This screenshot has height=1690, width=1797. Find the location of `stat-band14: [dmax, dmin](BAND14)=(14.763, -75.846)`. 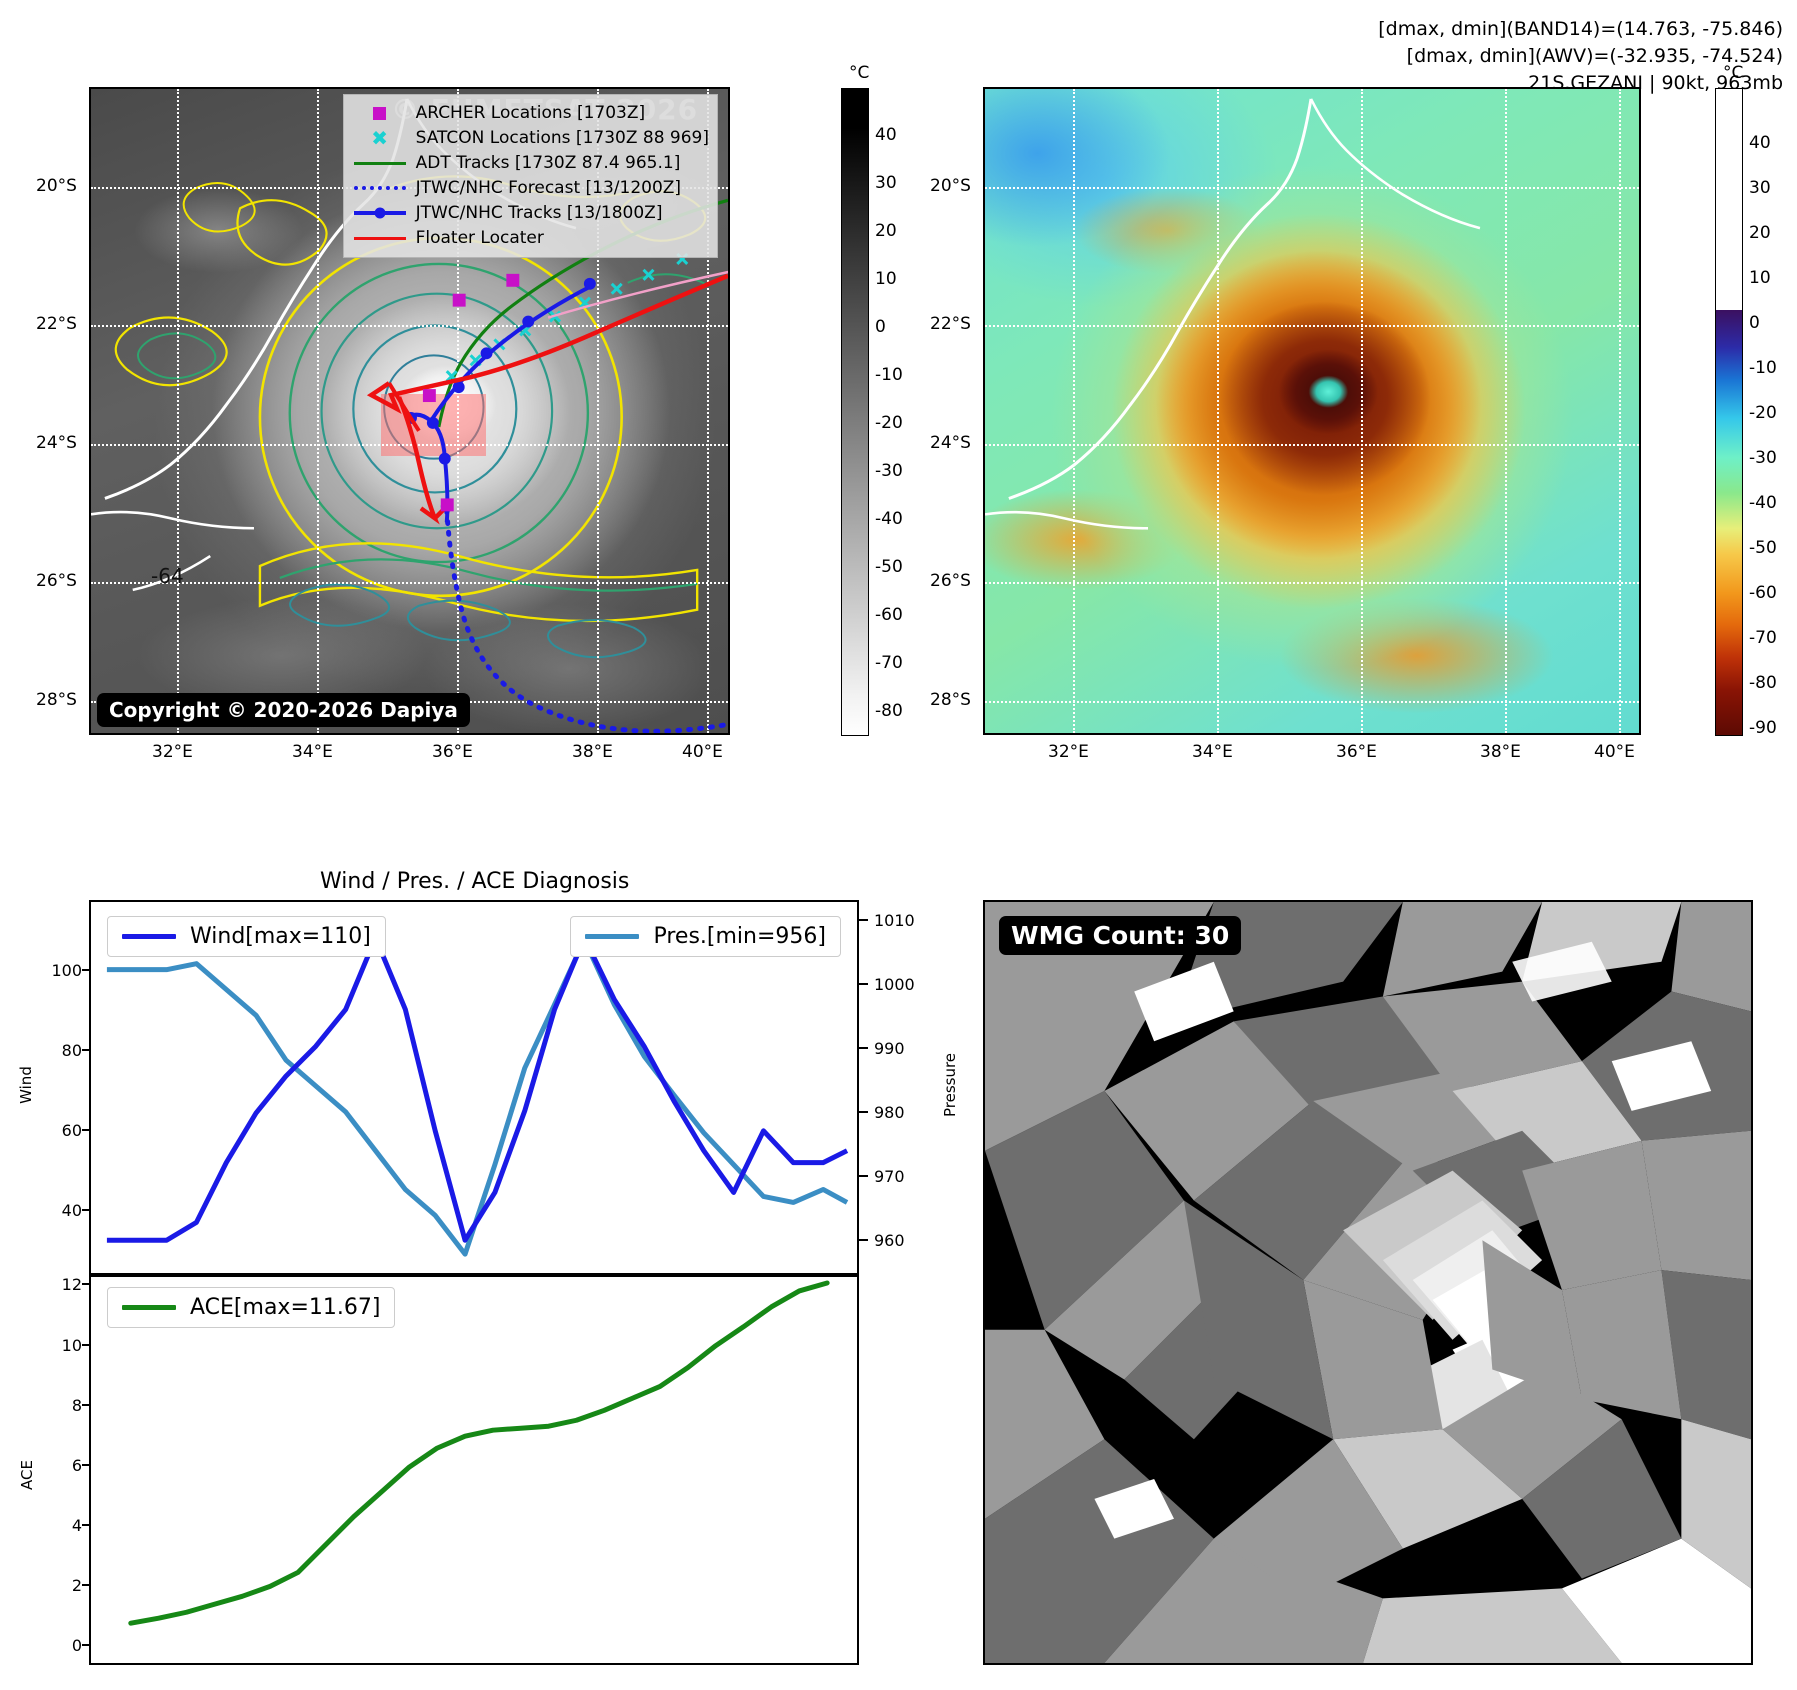

stat-band14: [dmax, dmin](BAND14)=(14.763, -75.846) is located at coordinates (1580, 29).